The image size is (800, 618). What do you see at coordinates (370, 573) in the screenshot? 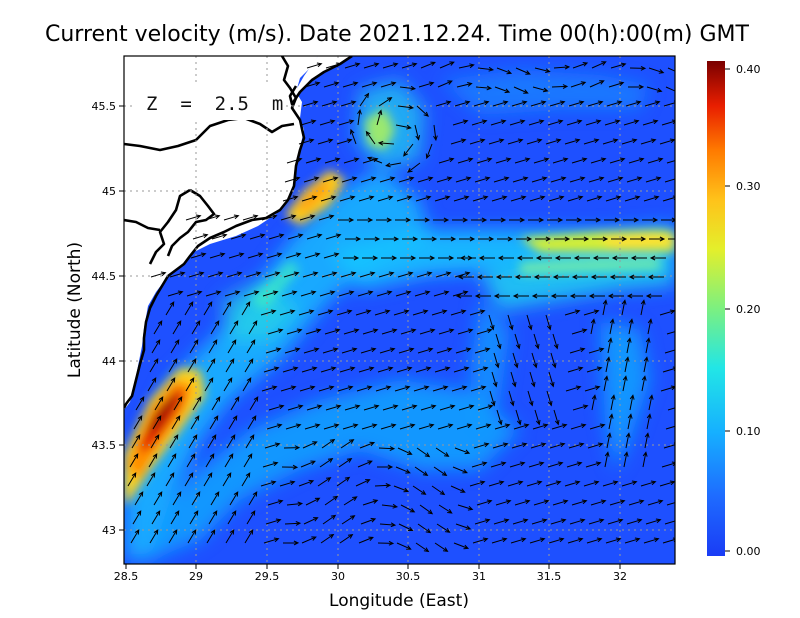
I see `x-axis: 28.5 29 29.5 30 30.5 31 31.5 32` at bounding box center [370, 573].